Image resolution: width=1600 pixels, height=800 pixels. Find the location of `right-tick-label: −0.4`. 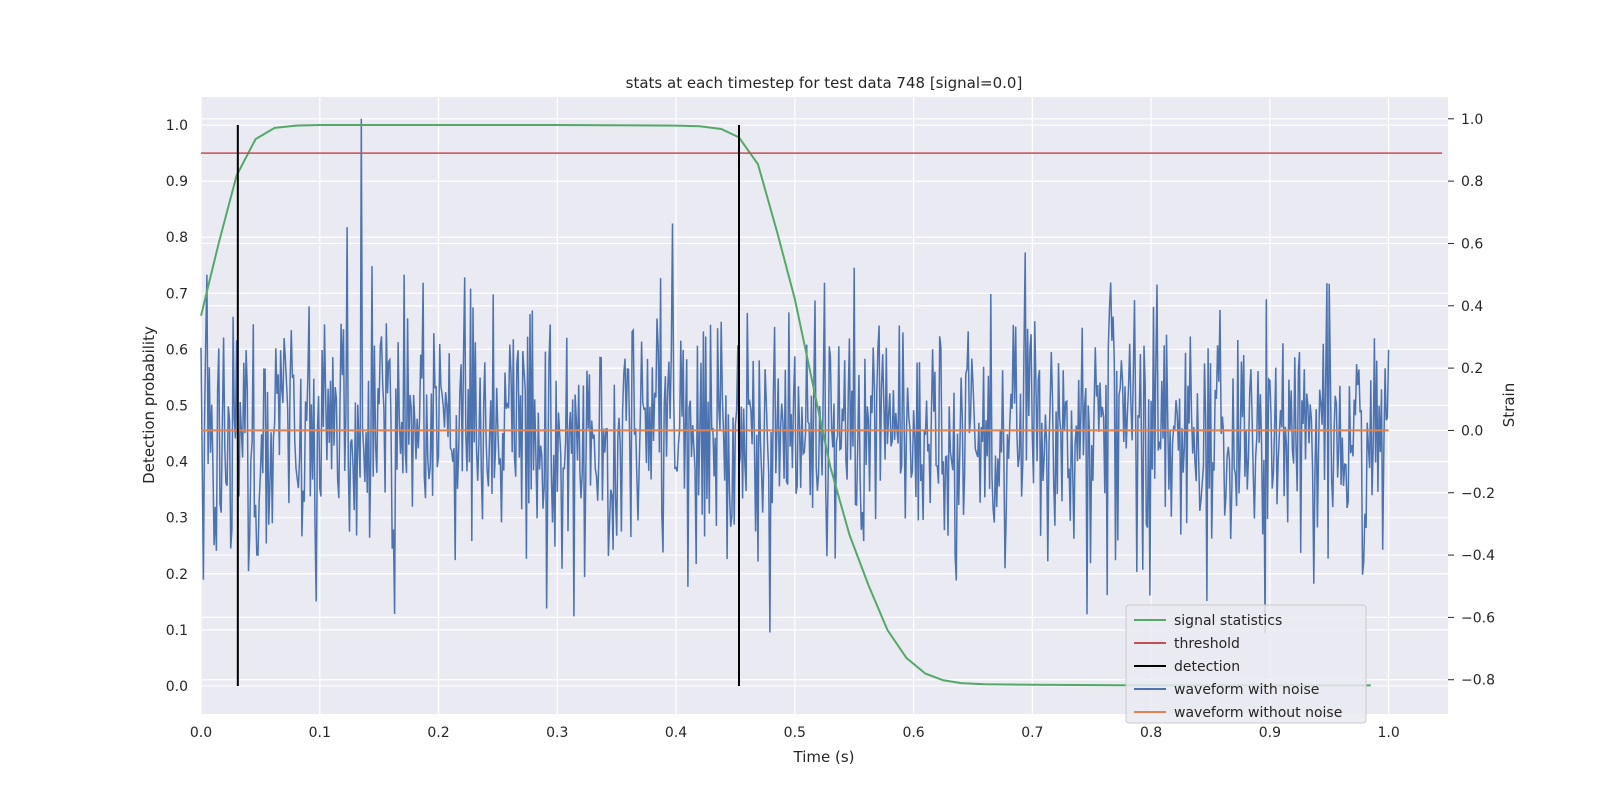

right-tick-label: −0.4 is located at coordinates (1478, 556).